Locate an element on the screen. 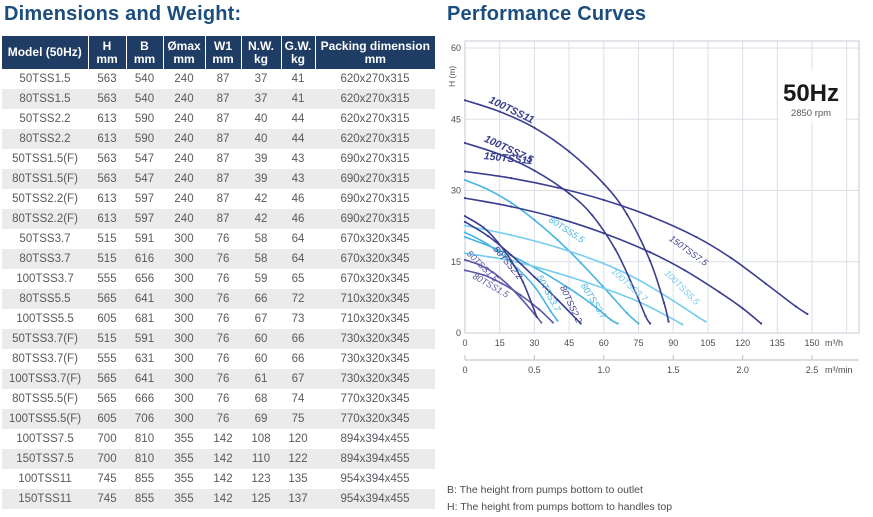  table-cell: 66 is located at coordinates (298, 339).